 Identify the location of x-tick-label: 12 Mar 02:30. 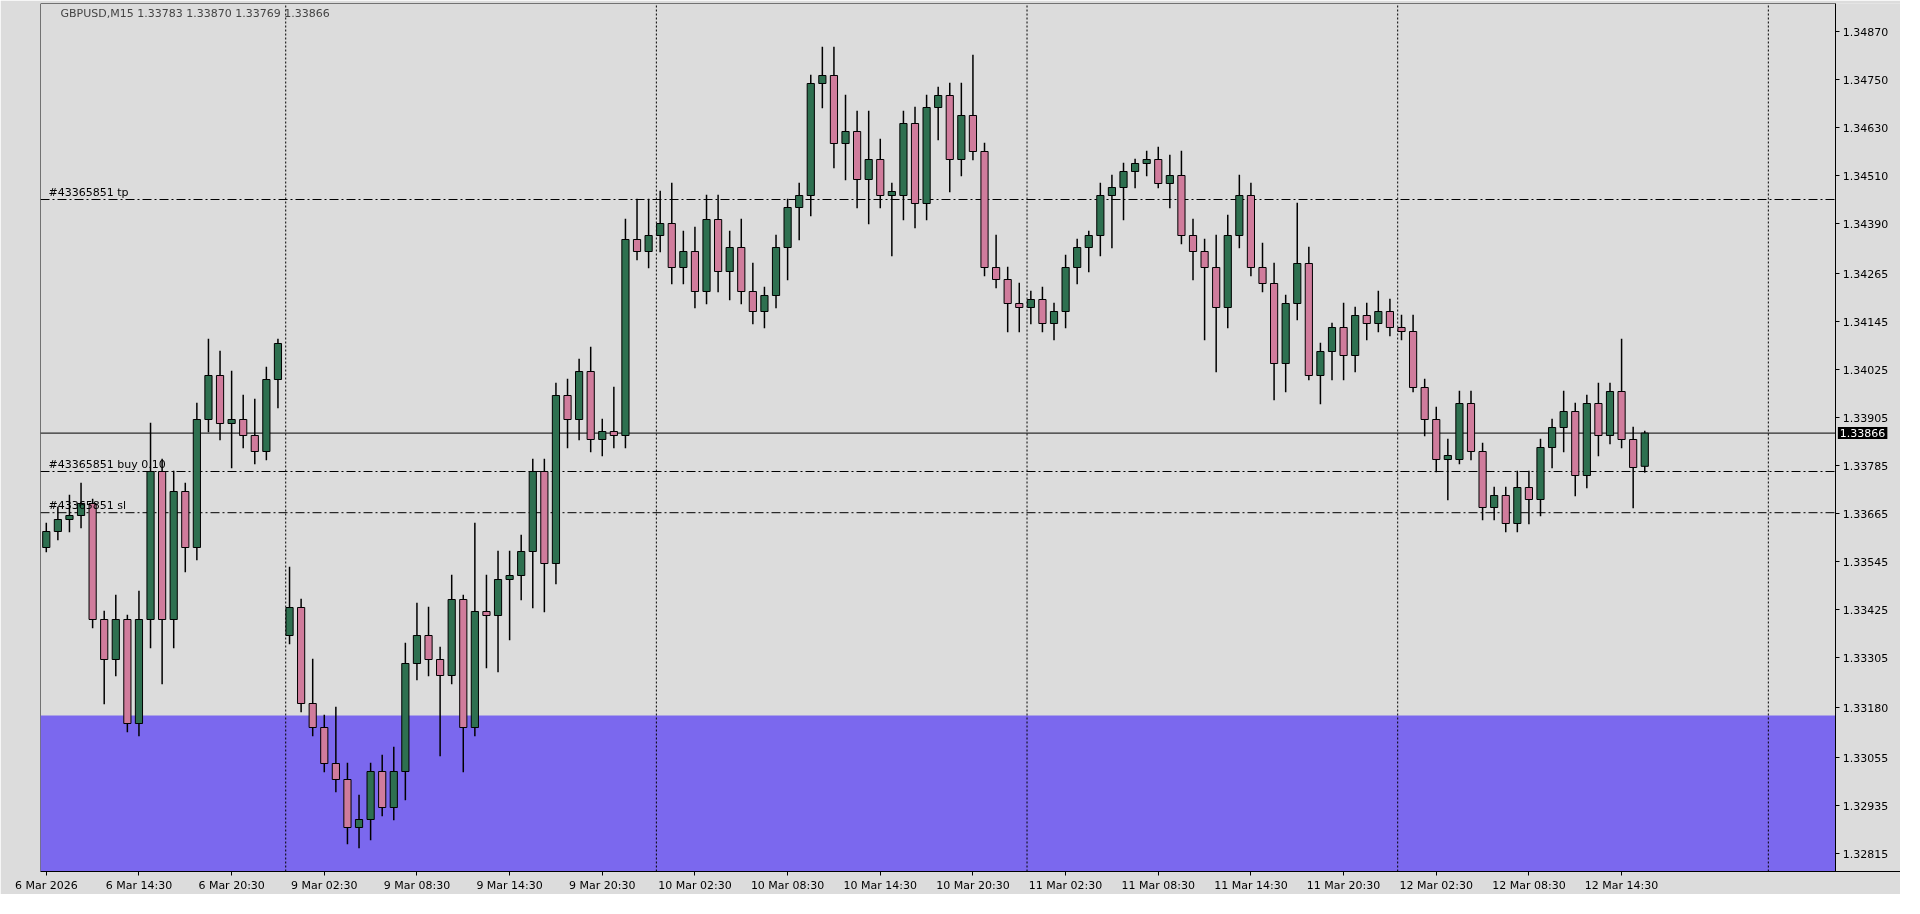
(1436, 885).